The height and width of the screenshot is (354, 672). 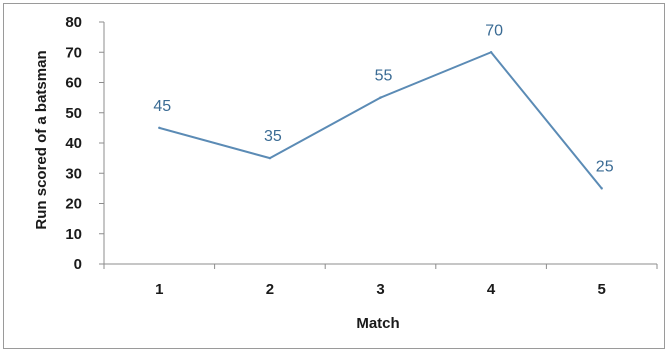 What do you see at coordinates (159, 289) in the screenshot?
I see `x-tick-label: 1` at bounding box center [159, 289].